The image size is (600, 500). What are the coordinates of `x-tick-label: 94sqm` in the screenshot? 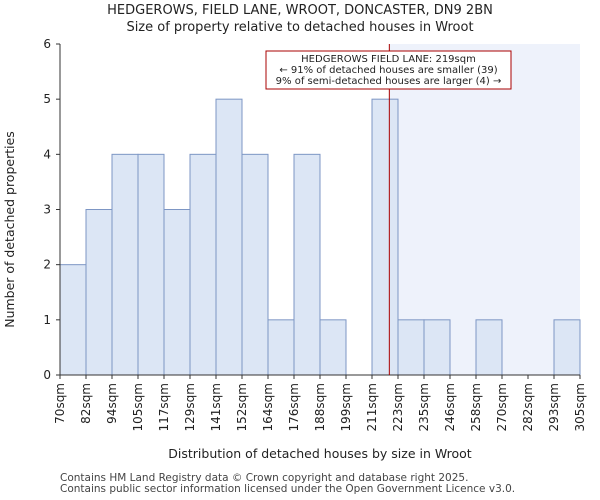 It's located at (112, 403).